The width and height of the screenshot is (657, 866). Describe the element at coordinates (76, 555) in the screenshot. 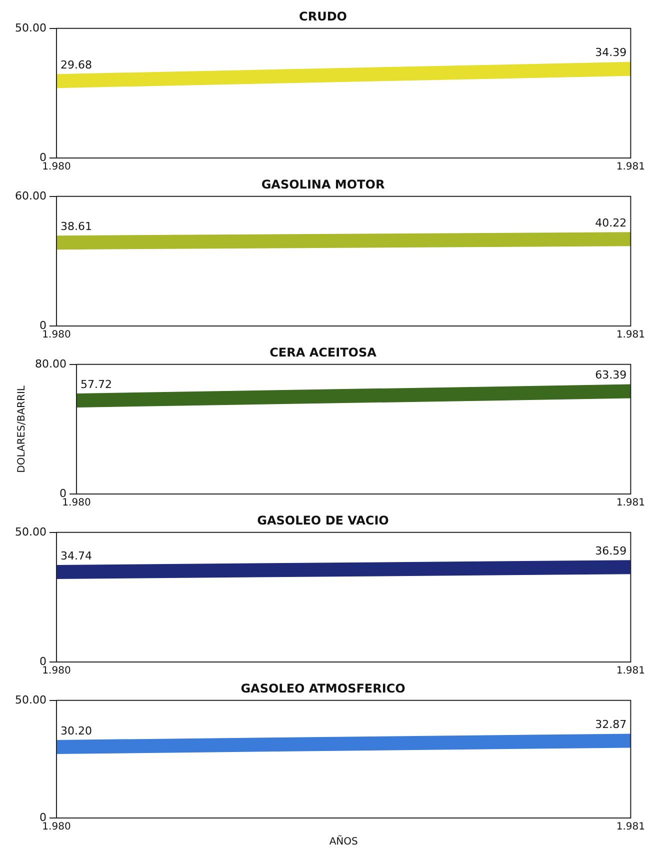

I see `data-label: 34.74` at that location.